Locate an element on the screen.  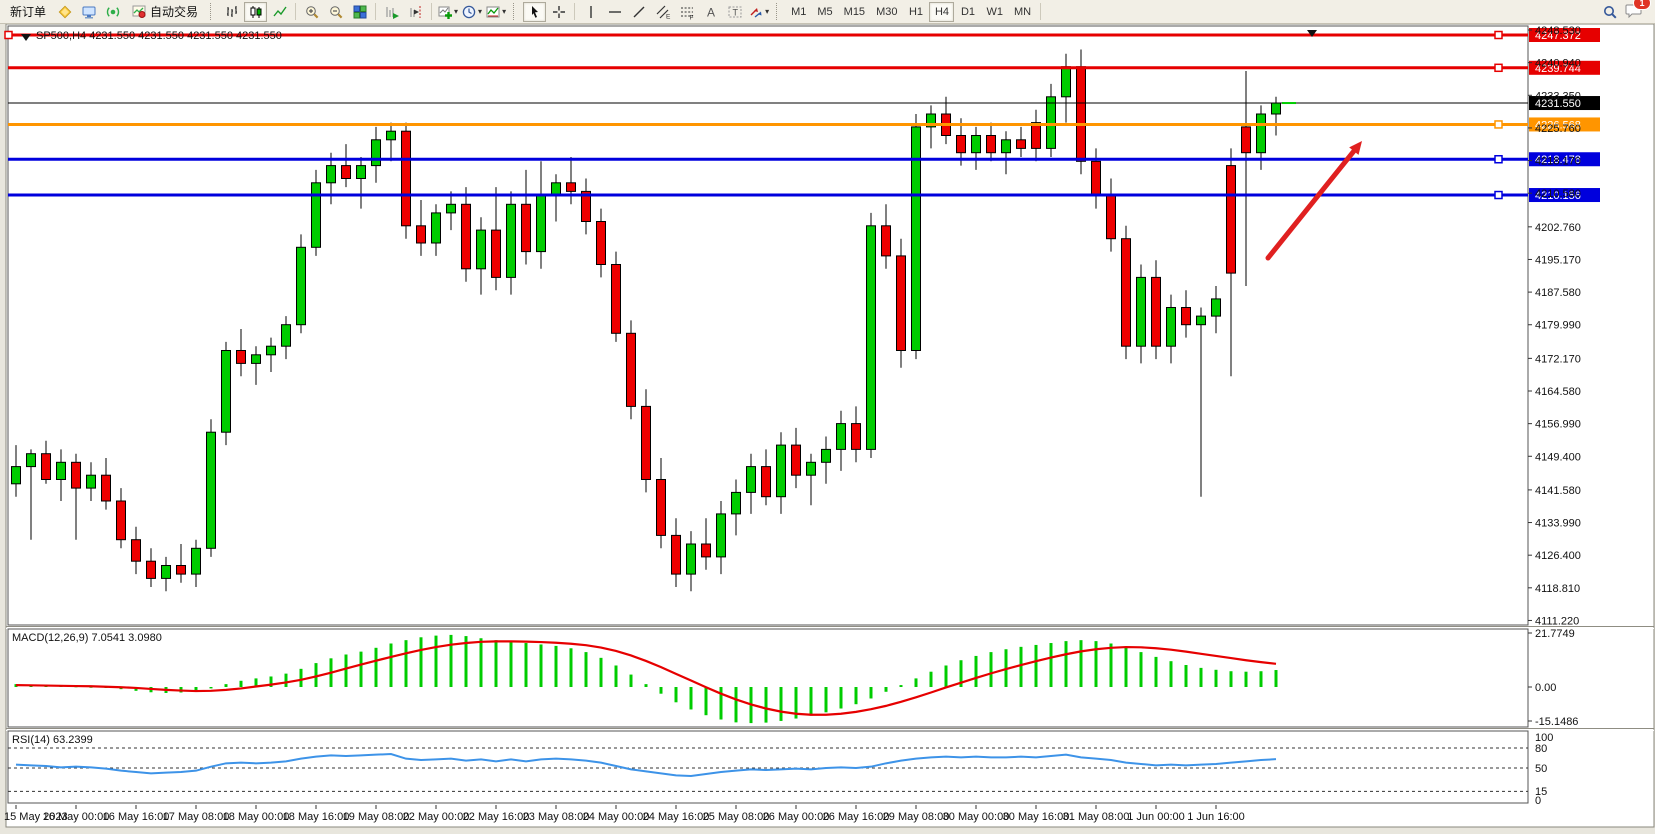
toolbar-separator is located at coordinates (432, 11).